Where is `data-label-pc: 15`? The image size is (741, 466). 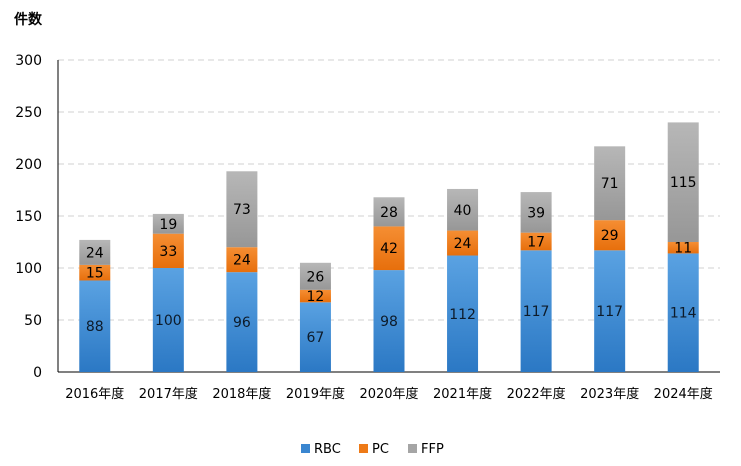
data-label-pc: 15 is located at coordinates (95, 274).